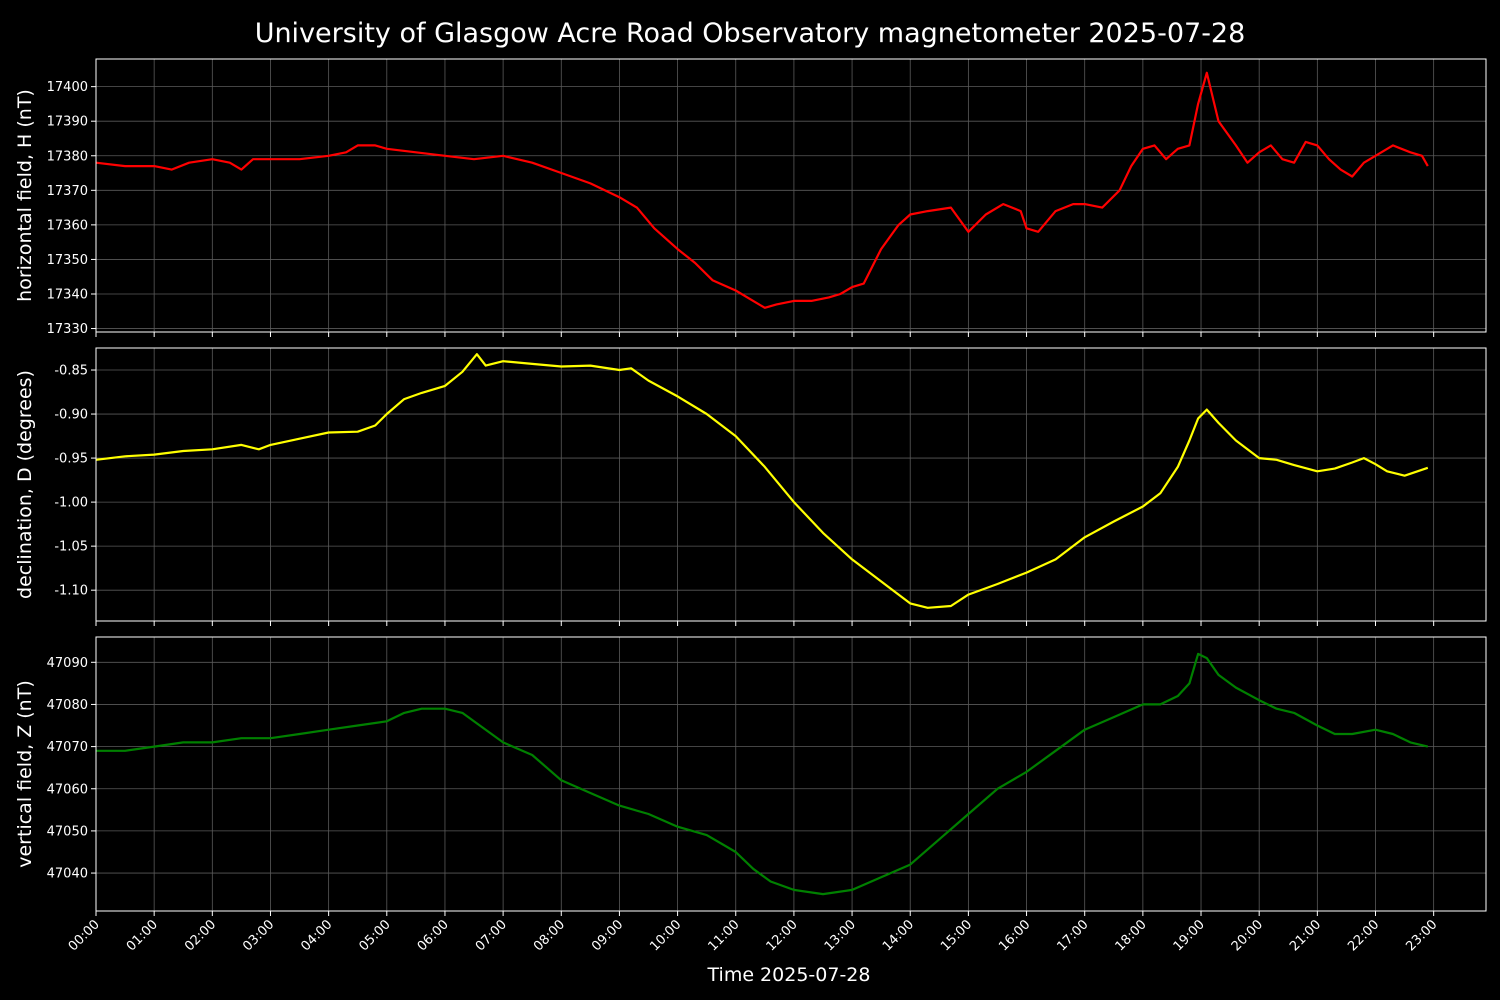  What do you see at coordinates (67, 747) in the screenshot?
I see `y-tick-label: 47070` at bounding box center [67, 747].